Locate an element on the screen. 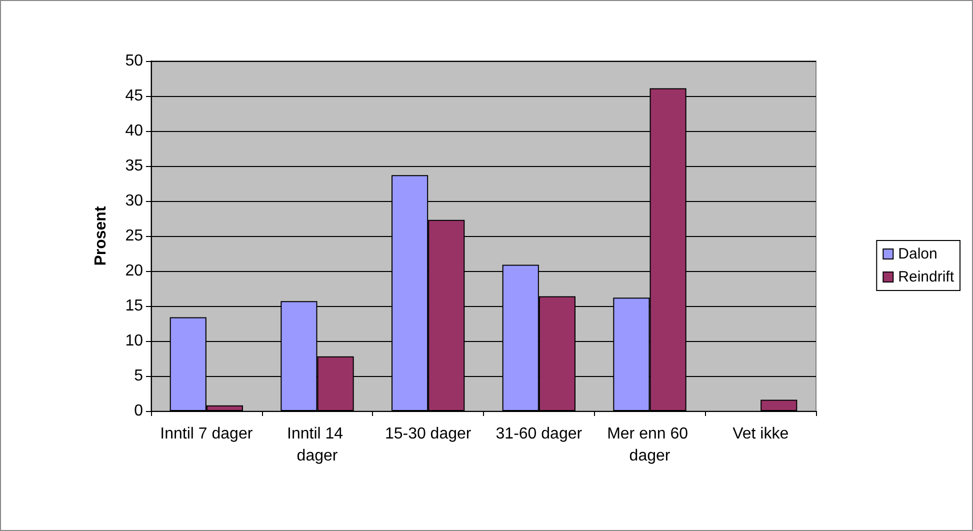 This screenshot has height=531, width=973. y-tick-label: 0 is located at coordinates (139, 411).